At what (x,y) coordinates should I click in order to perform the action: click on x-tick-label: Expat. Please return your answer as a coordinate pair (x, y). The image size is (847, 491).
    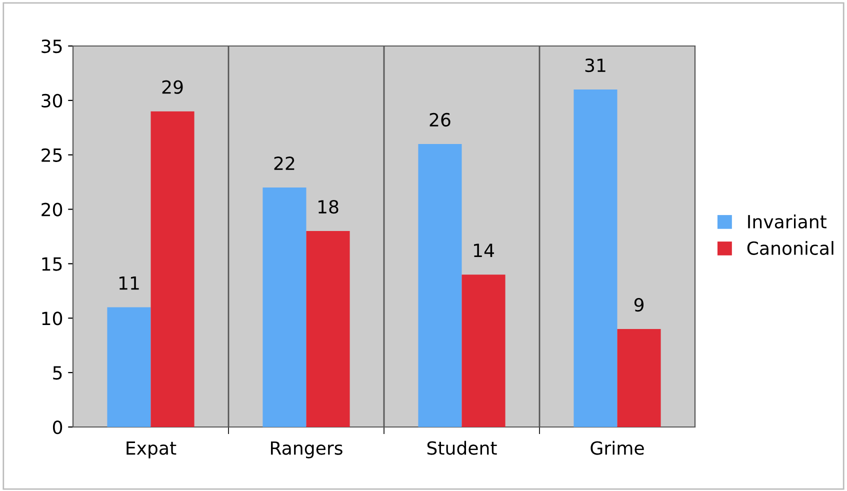
    Looking at the image, I should click on (151, 449).